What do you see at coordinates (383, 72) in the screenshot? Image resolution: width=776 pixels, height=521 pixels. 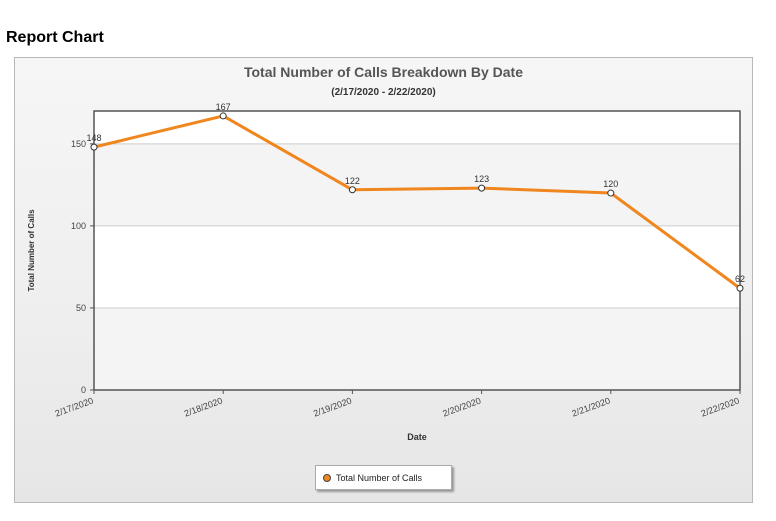 I see `chart-title: Total Number of Calls Breakdown By Date` at bounding box center [383, 72].